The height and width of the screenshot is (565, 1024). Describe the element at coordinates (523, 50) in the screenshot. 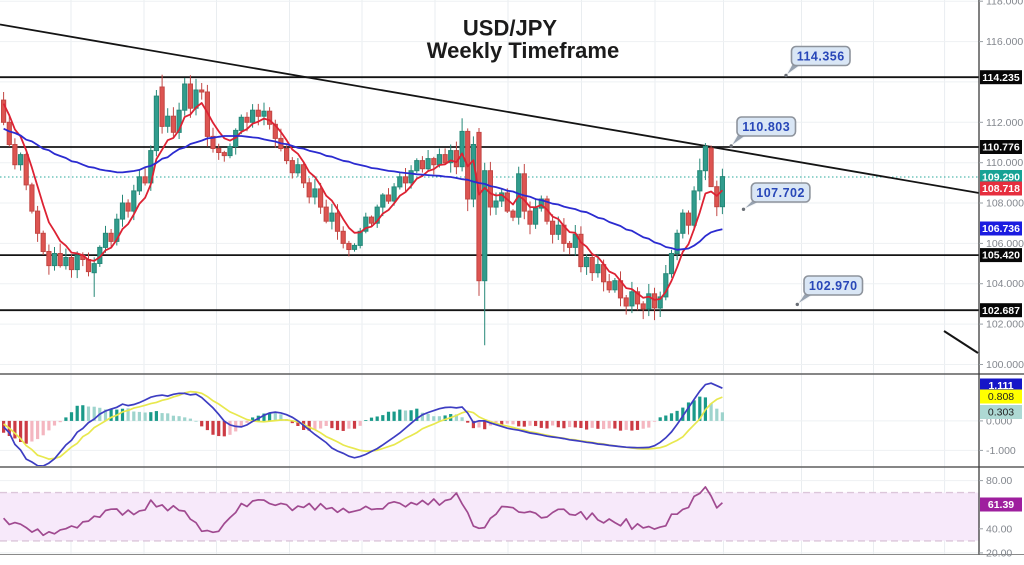

I see `svg-text: Weekly Timeframe` at that location.